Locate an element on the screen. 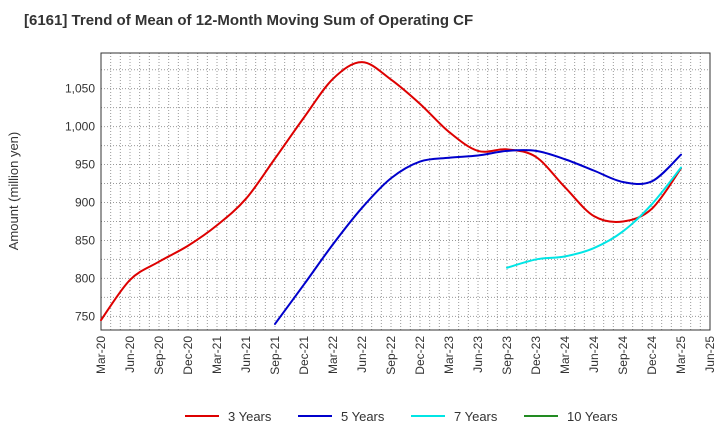  legend-item-10-years: 10 Years is located at coordinates (571, 416).